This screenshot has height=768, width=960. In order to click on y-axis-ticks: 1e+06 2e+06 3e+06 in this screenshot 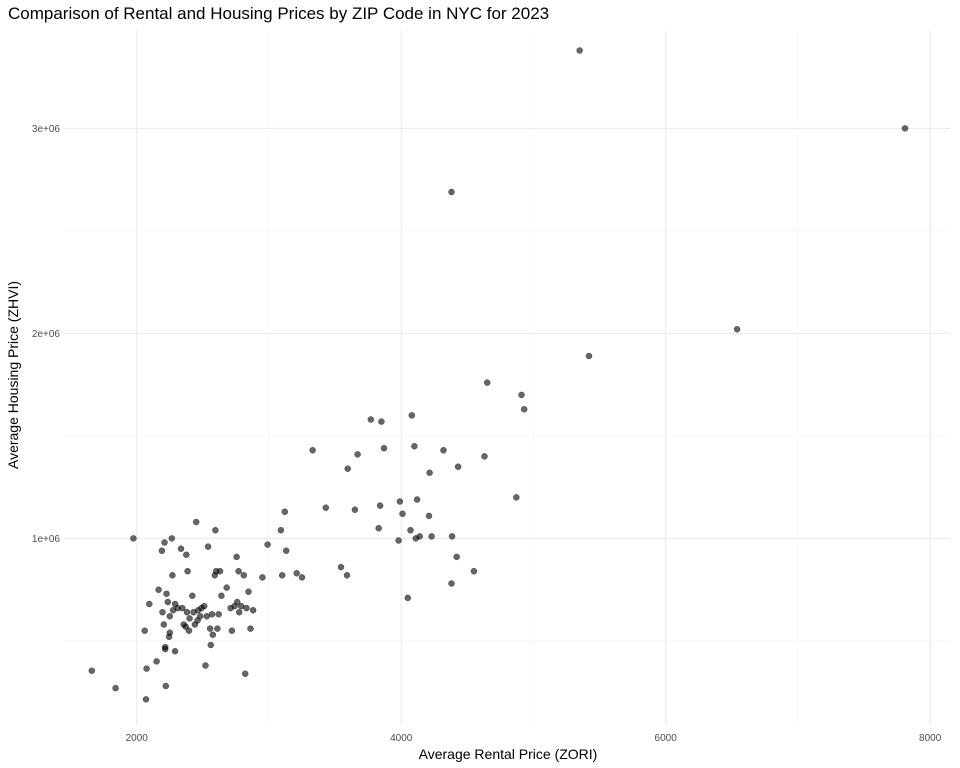, I will do `click(46, 334)`.